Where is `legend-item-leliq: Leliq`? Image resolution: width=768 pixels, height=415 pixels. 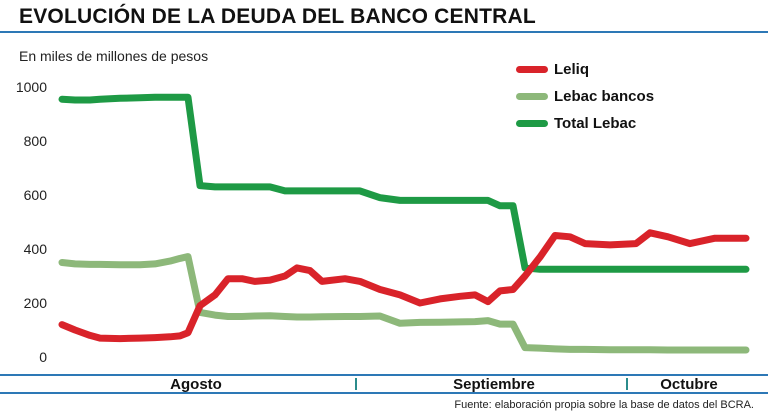 legend-item-leliq: Leliq is located at coordinates (585, 69).